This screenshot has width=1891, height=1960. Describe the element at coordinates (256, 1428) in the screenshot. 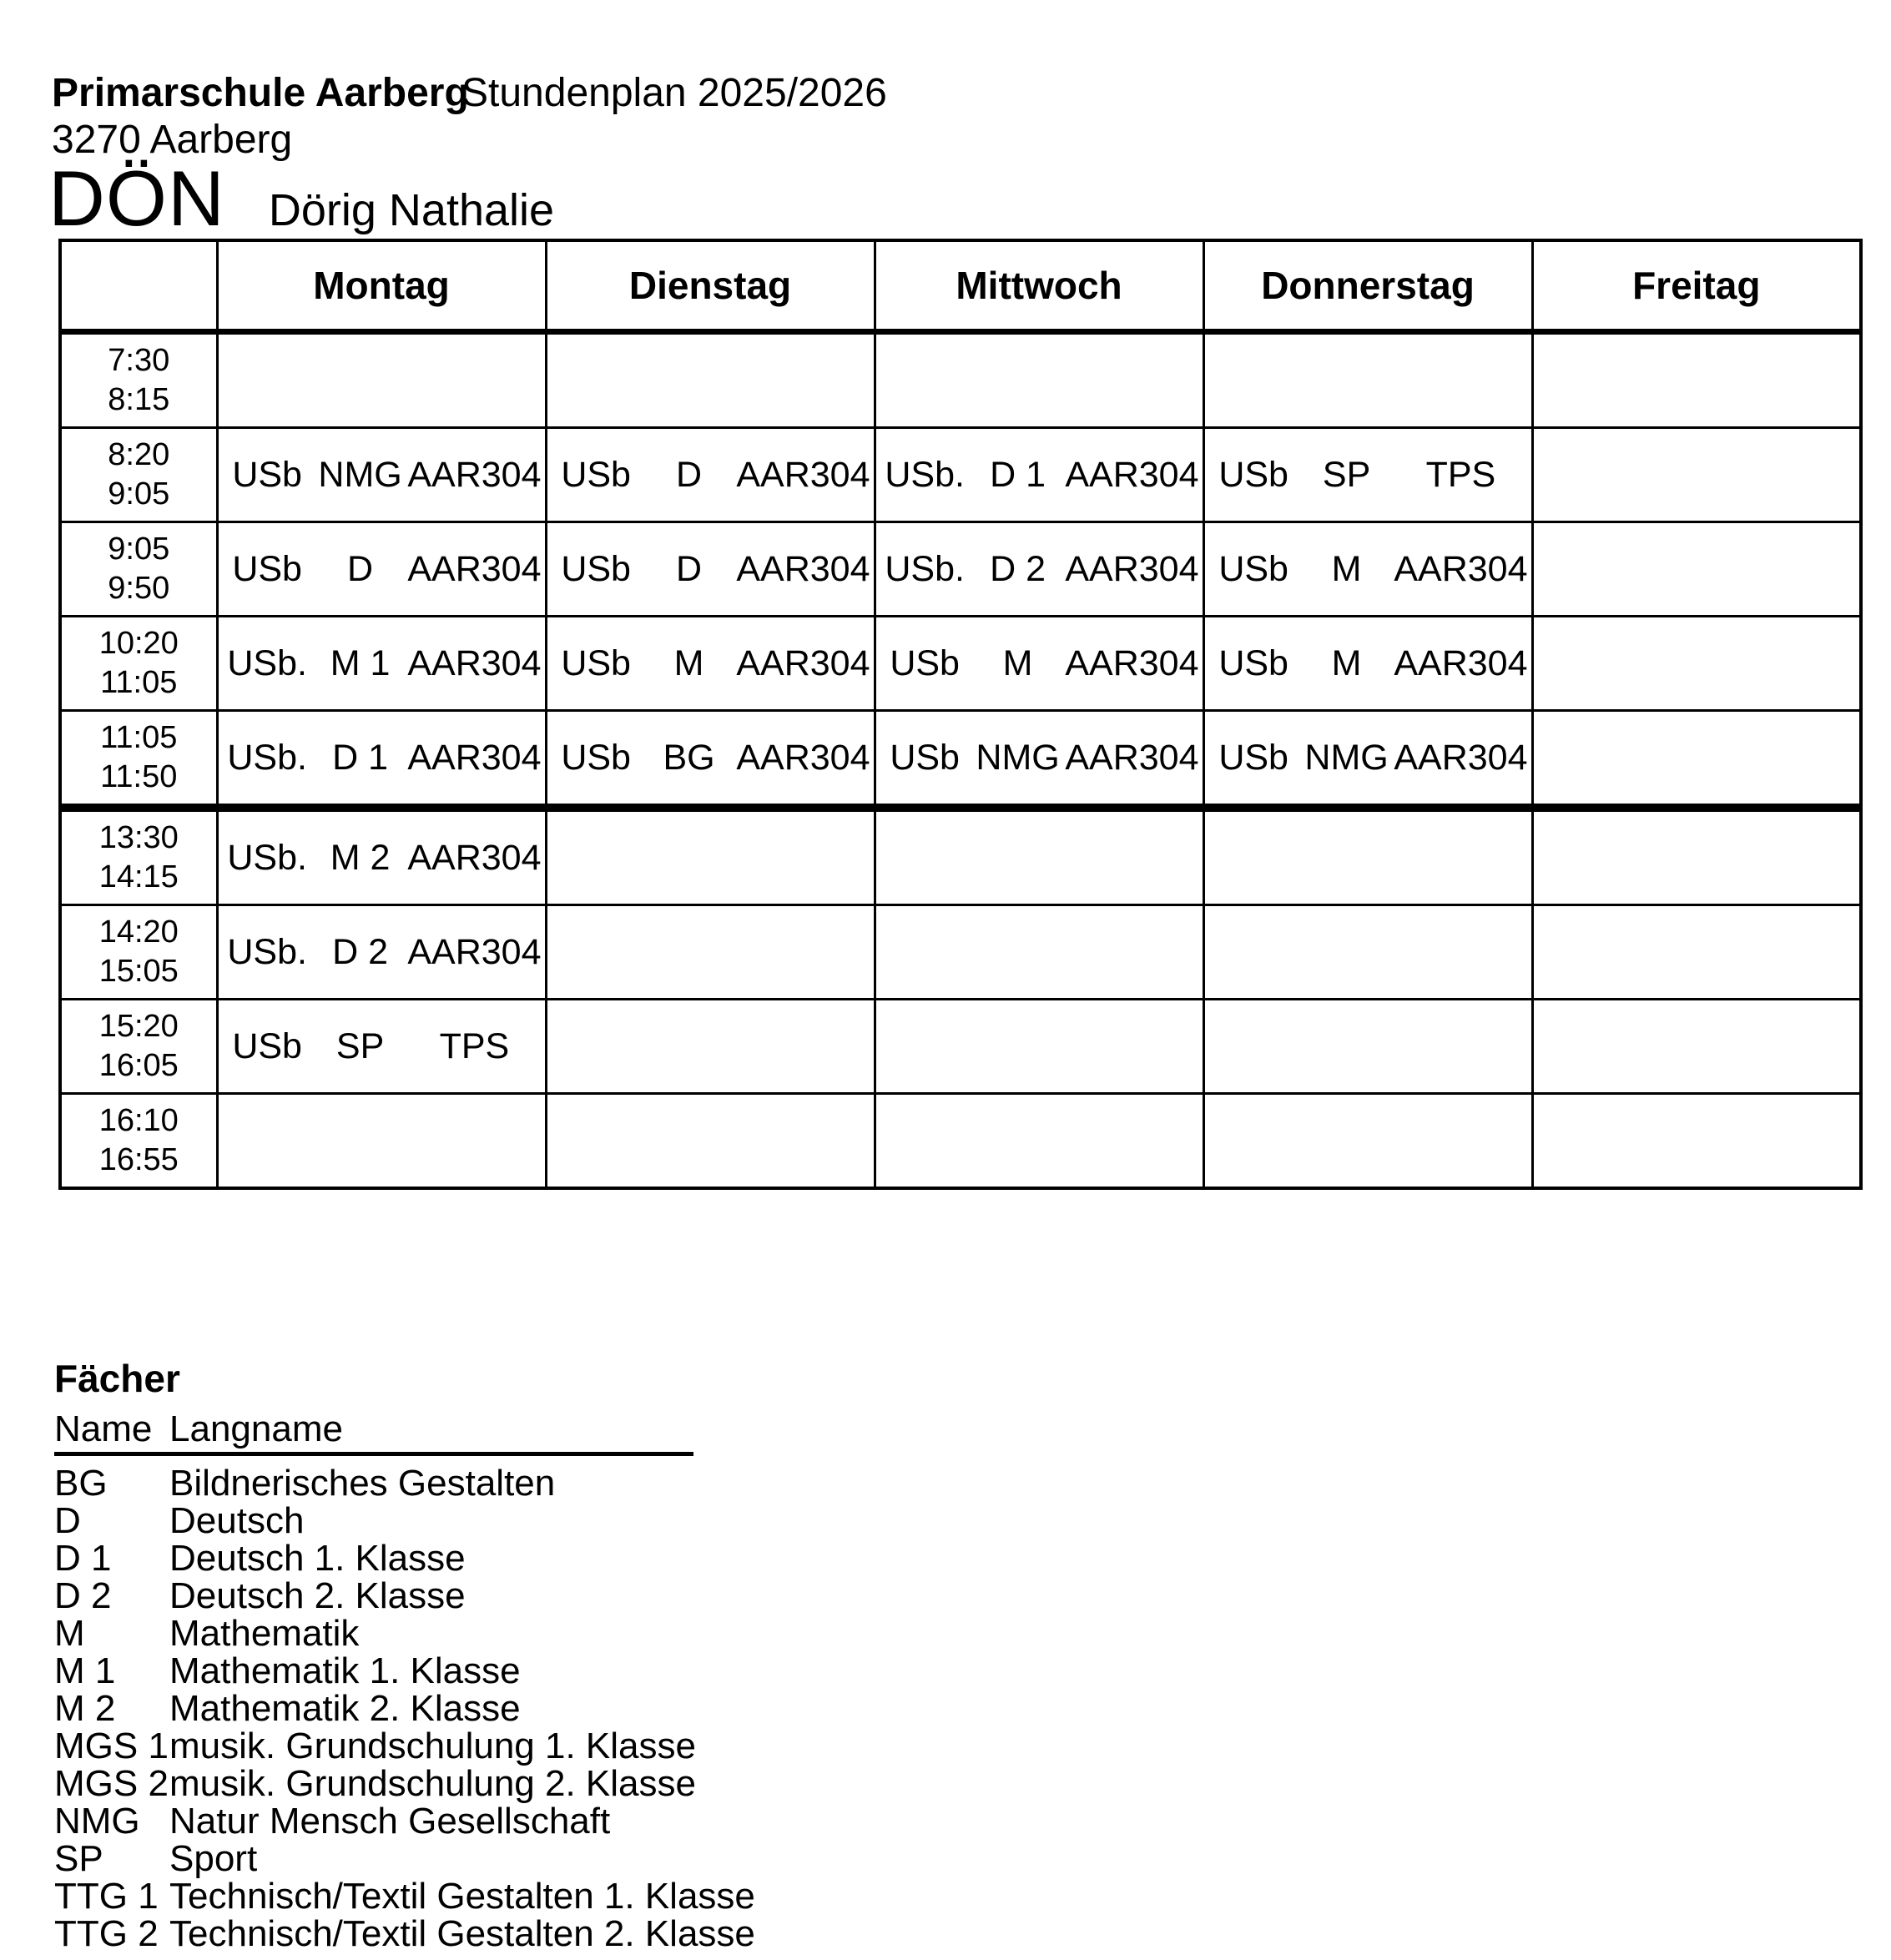

I see `legend-col-longname: Langname` at that location.